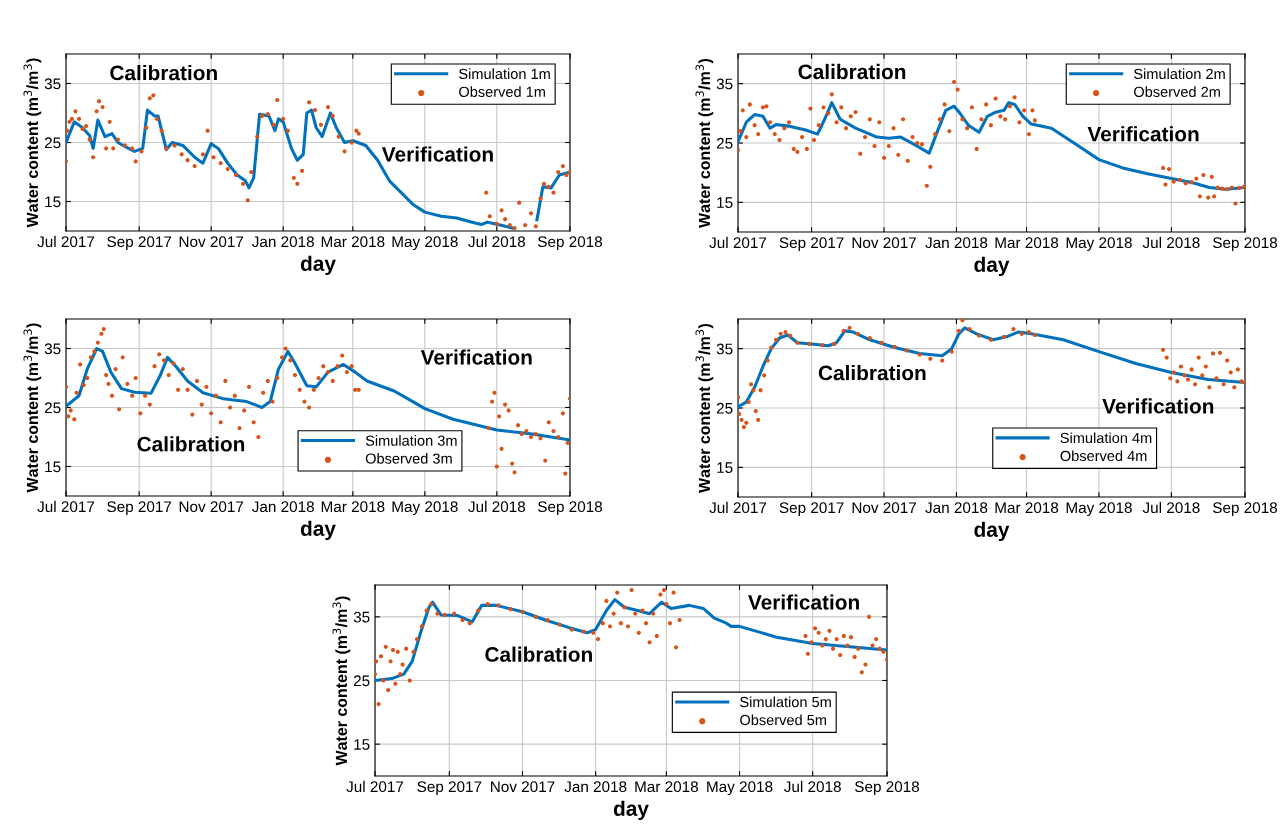 The image size is (1287, 837). What do you see at coordinates (502, 91) in the screenshot?
I see `legend-label: Observed 1m` at bounding box center [502, 91].